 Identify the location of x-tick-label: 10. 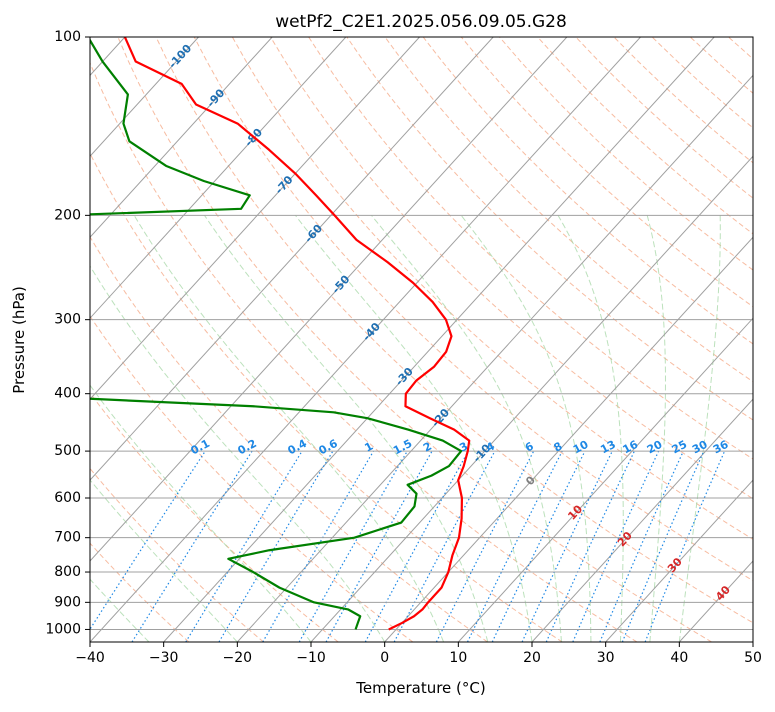
(458, 658).